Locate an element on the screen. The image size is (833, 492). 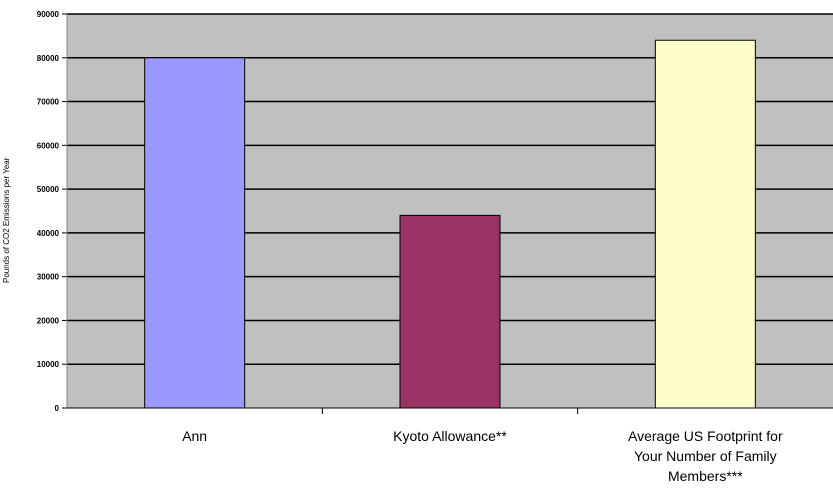
y-tick-label: 60000 is located at coordinates (48, 145).